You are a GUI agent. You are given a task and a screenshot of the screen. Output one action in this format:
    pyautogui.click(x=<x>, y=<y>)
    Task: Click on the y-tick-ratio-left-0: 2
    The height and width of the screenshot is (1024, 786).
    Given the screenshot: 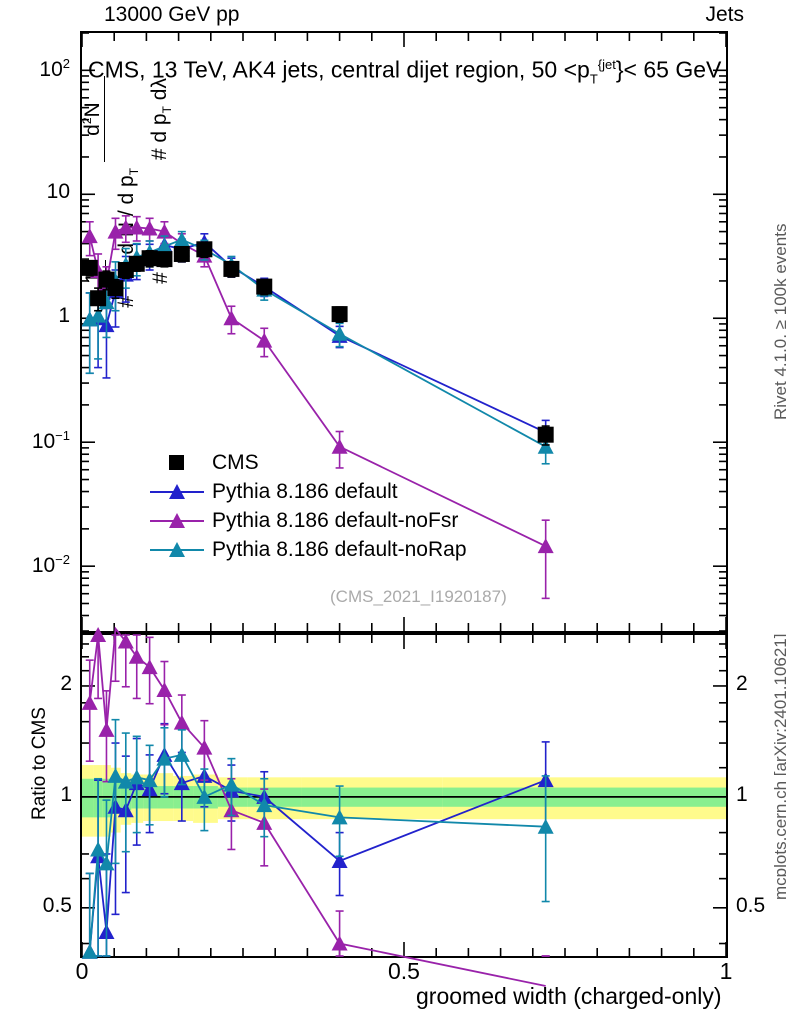 What is the action you would take?
    pyautogui.click(x=66, y=683)
    